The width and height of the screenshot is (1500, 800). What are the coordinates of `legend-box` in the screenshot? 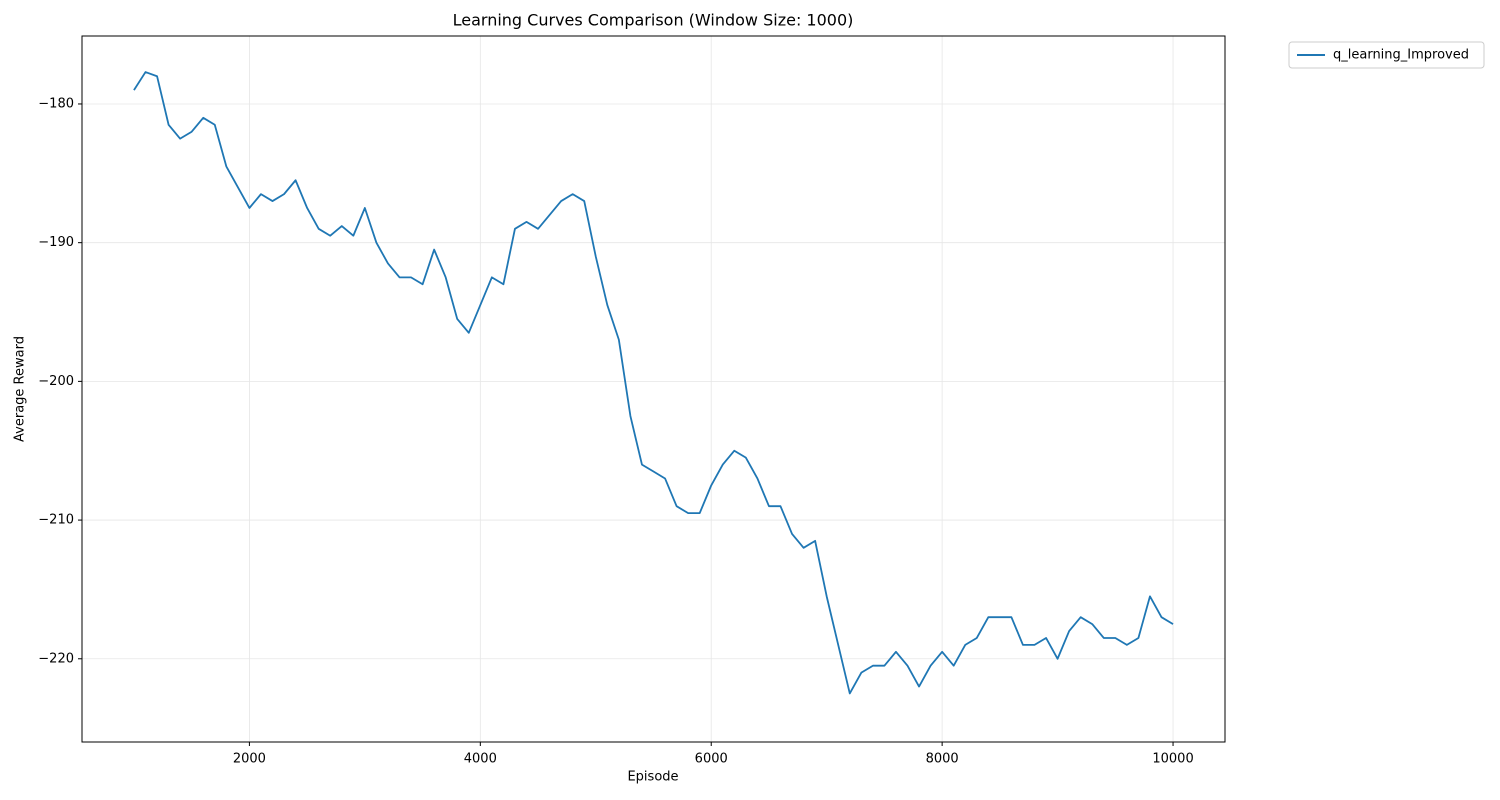 It's located at (1386, 55).